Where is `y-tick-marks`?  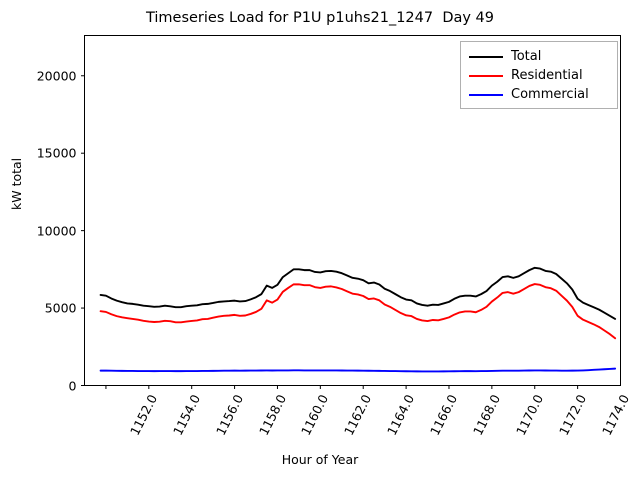 y-tick-marks is located at coordinates (83, 230).